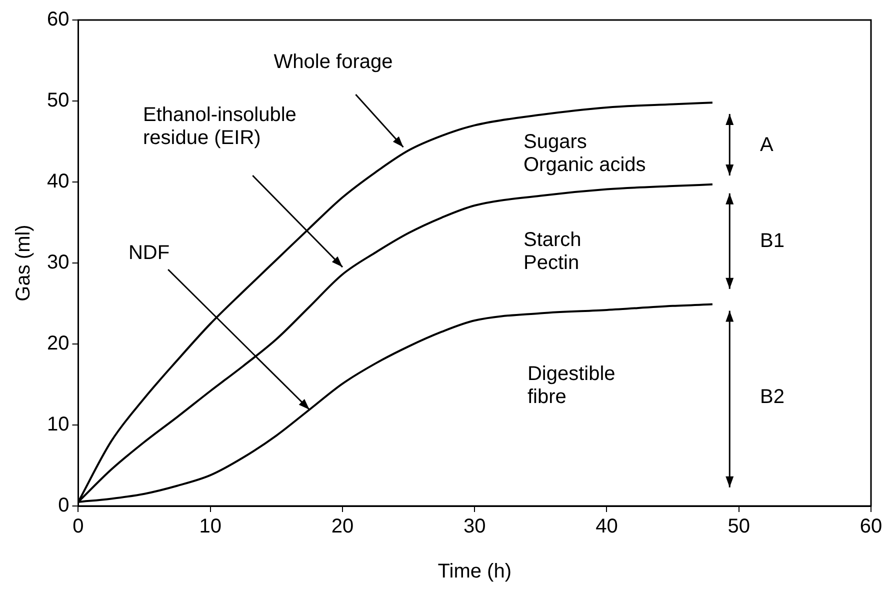 Image resolution: width=891 pixels, height=592 pixels. I want to click on annotation: Sugars Organic acids, so click(585, 153).